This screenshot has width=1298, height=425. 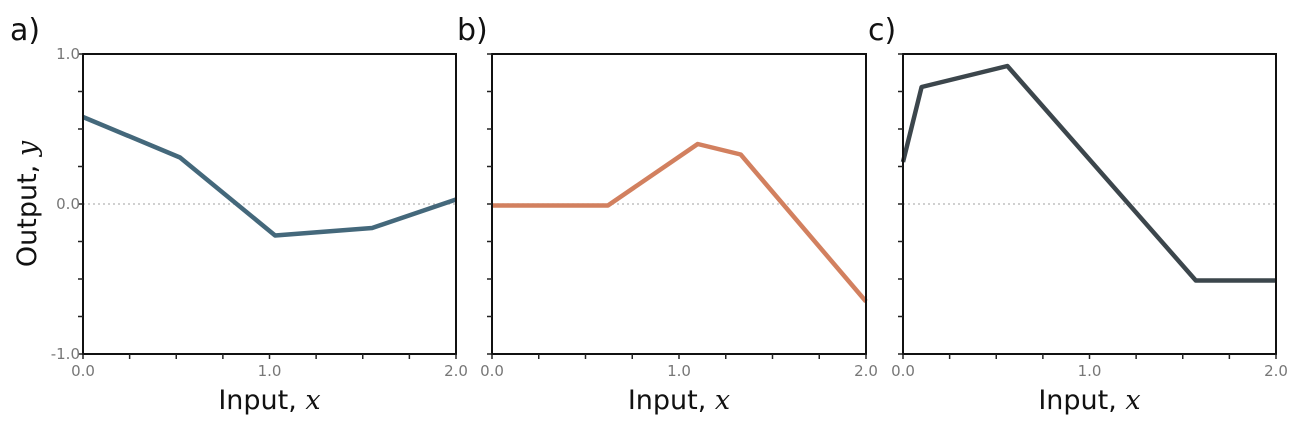 I want to click on y-tick-label: 1.0, so click(x=68, y=54).